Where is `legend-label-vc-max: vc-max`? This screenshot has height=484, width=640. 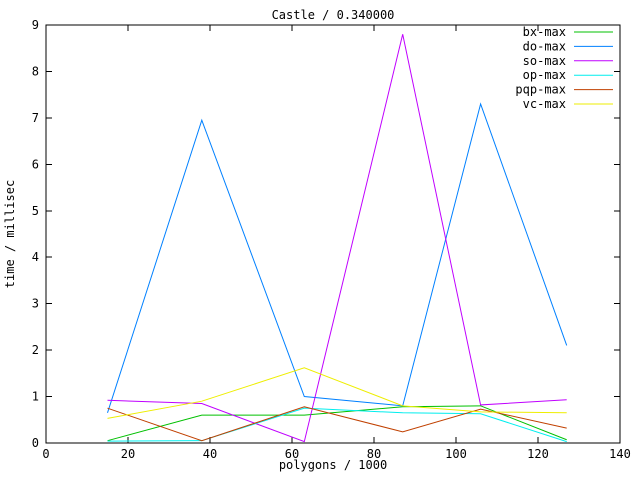
legend-label-vc-max: vc-max is located at coordinates (544, 104).